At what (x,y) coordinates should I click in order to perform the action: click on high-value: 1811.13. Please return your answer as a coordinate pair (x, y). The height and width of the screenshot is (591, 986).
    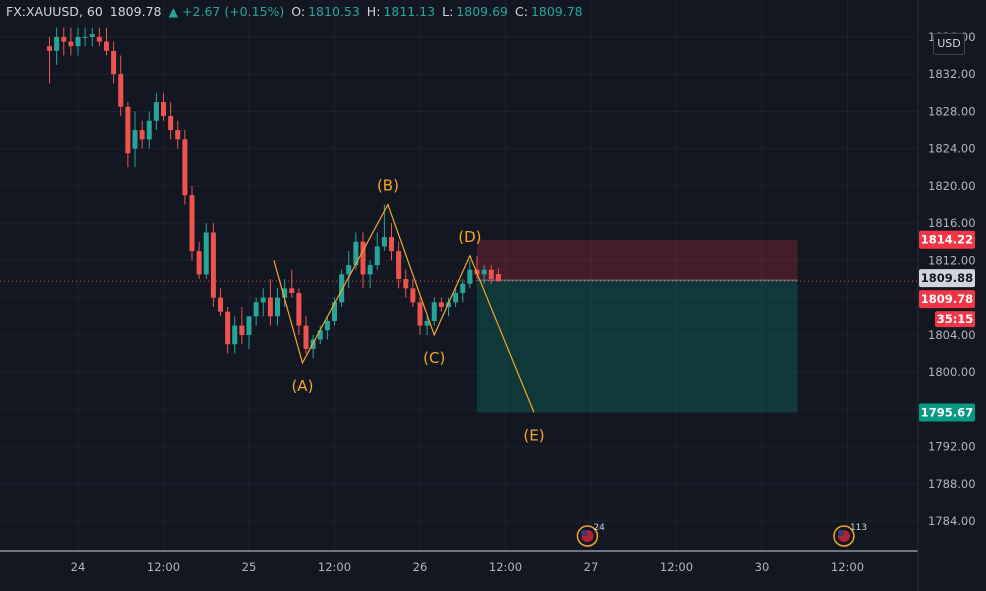
    Looking at the image, I should click on (409, 11).